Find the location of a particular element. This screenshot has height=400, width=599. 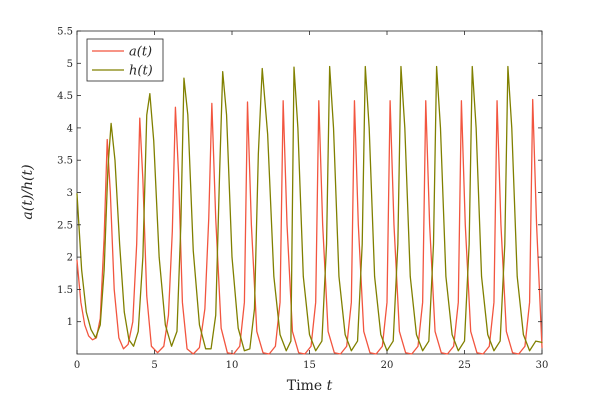

legend: a(t) h(t) is located at coordinates (125, 60).